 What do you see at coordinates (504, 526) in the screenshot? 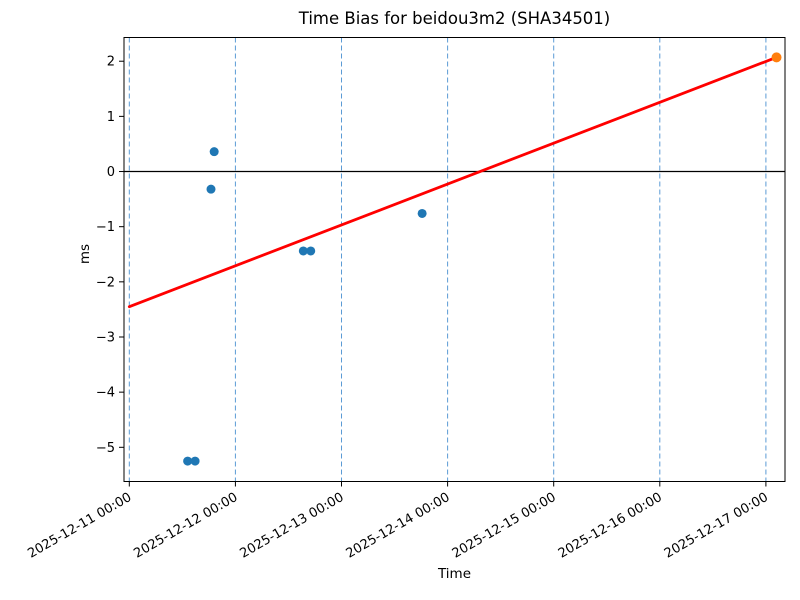
I see `x-tick-label: 2025-12-15 00:00` at bounding box center [504, 526].